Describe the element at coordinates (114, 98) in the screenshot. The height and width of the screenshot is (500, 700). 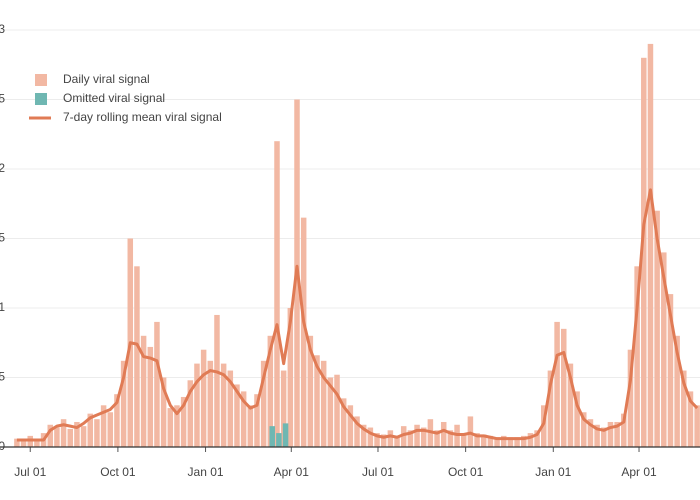
I see `legend-label: Omitted viral signal` at that location.